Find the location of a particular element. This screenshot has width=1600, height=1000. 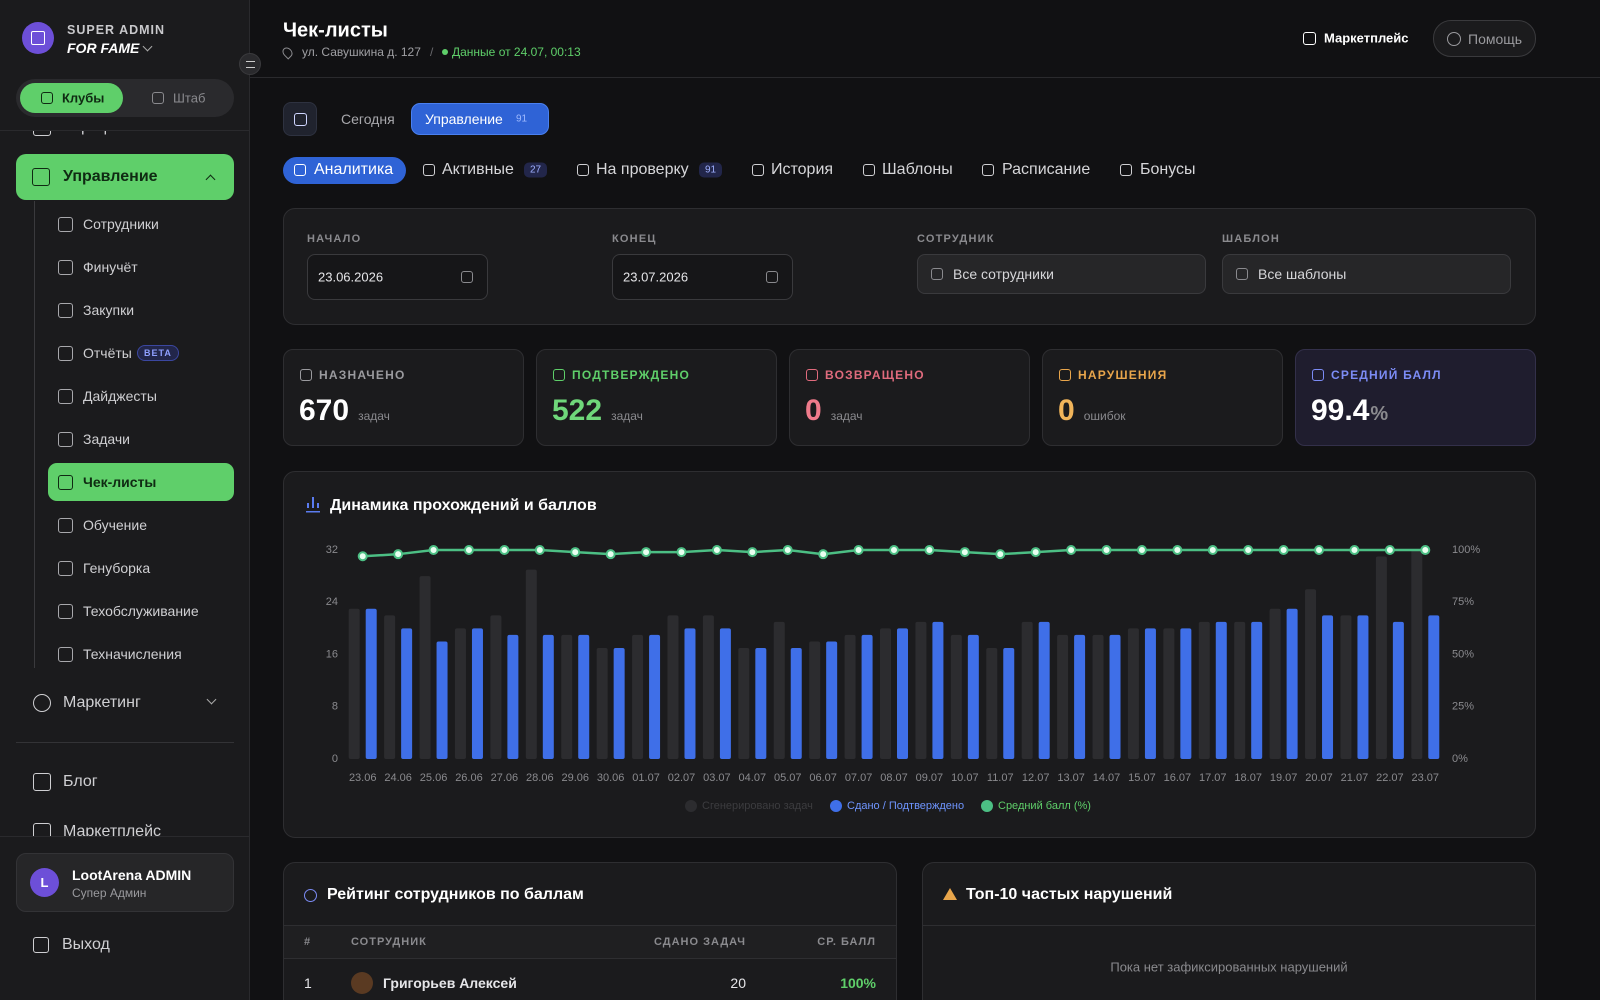

nav-item: Техобслуживание is located at coordinates (141, 611).